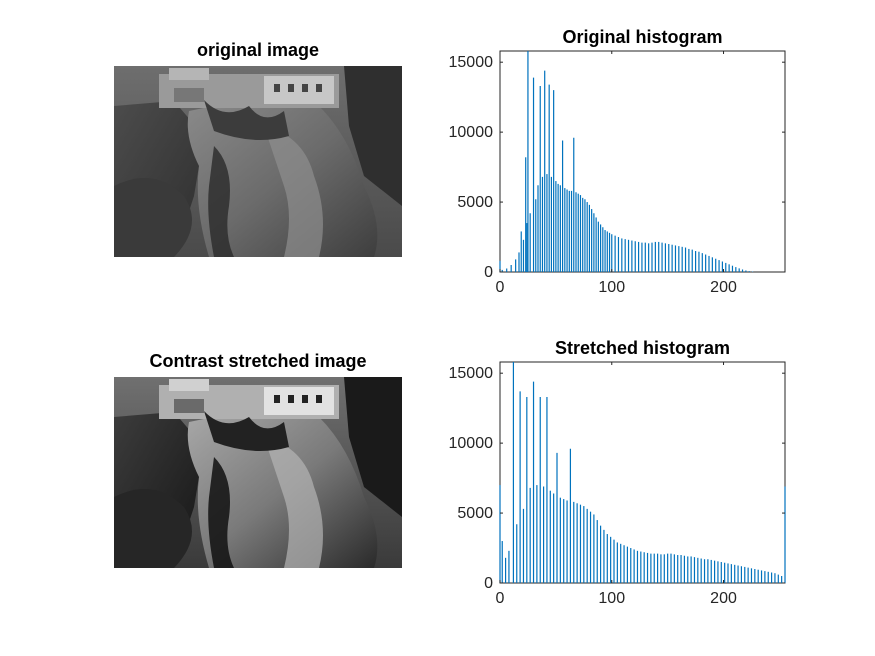  I want to click on stretched-axes-box, so click(642, 472).